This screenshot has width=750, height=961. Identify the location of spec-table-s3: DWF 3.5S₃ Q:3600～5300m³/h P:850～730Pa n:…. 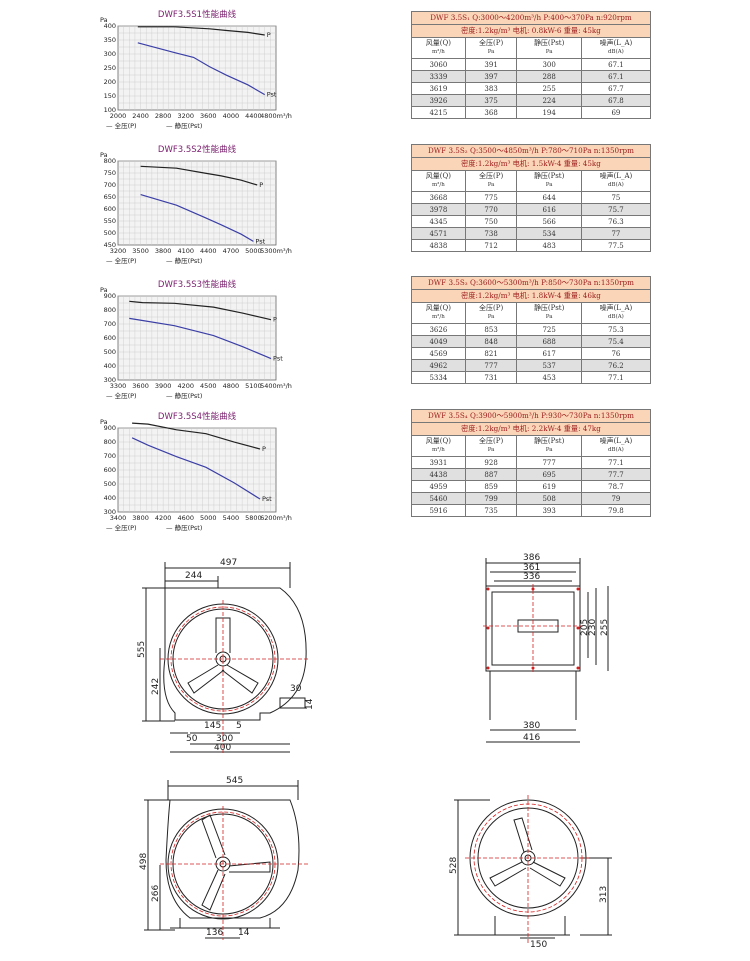
(531, 330).